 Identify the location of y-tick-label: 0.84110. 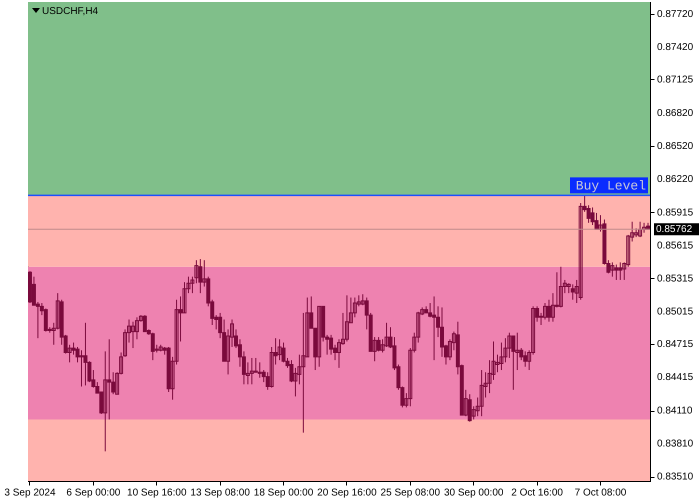
(675, 411).